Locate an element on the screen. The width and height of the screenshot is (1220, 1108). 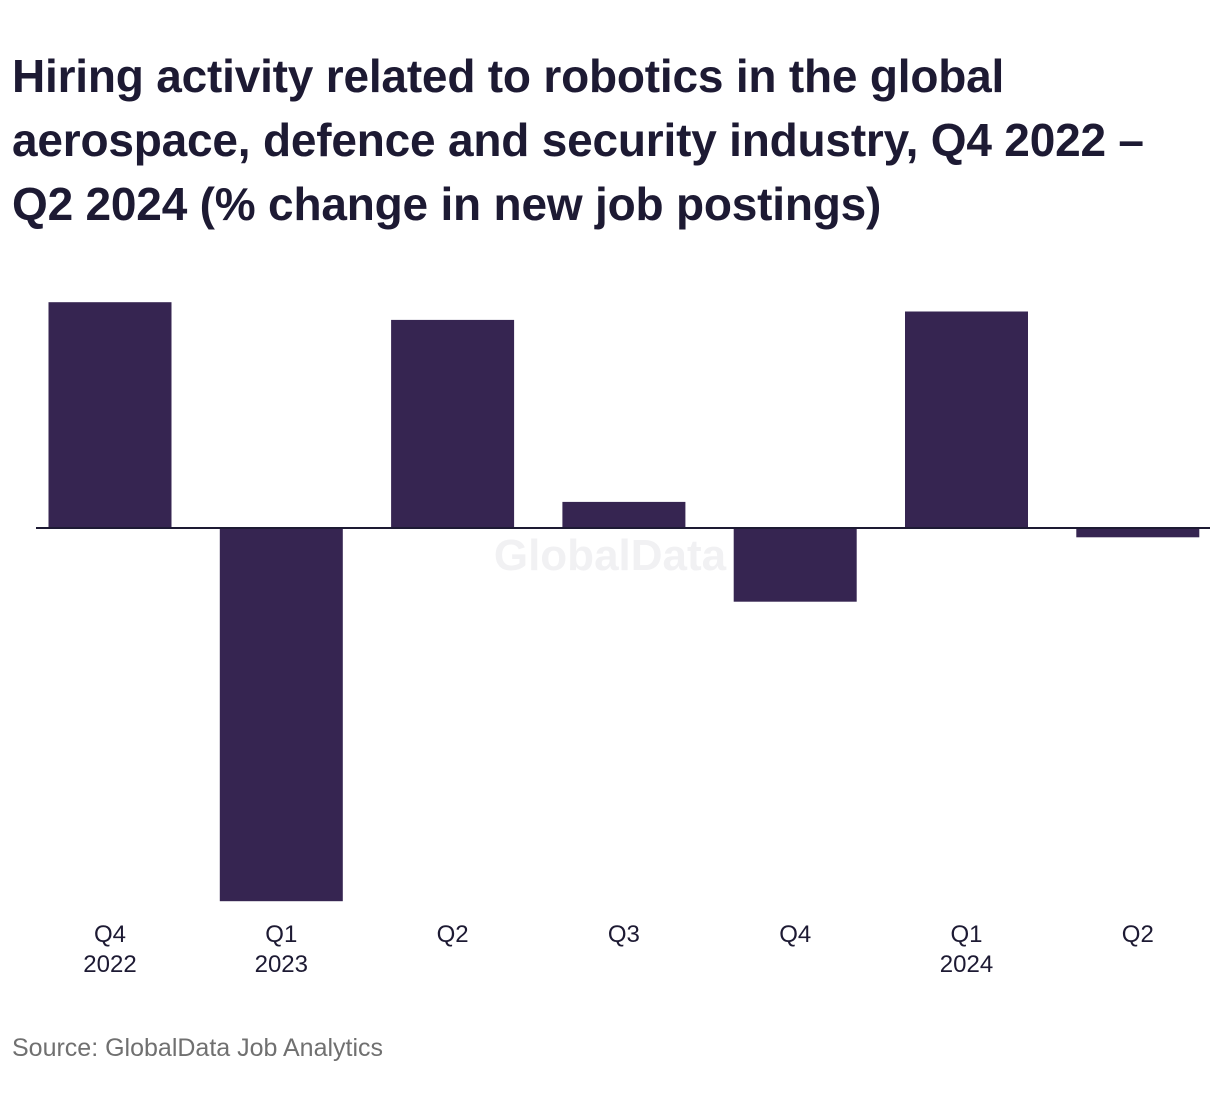
x-tick-year-label: 2024 is located at coordinates (966, 964).